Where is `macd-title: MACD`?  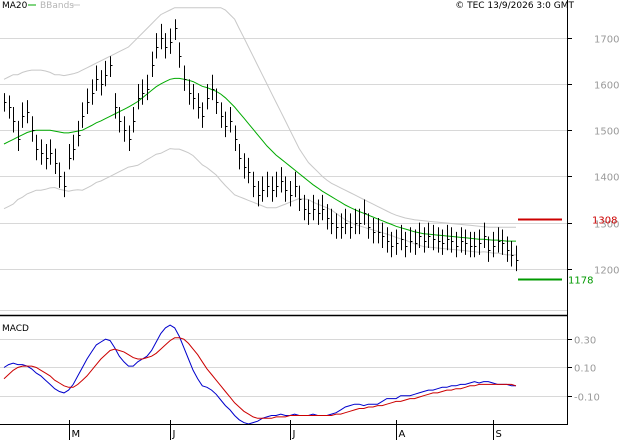
macd-title: MACD is located at coordinates (15, 329).